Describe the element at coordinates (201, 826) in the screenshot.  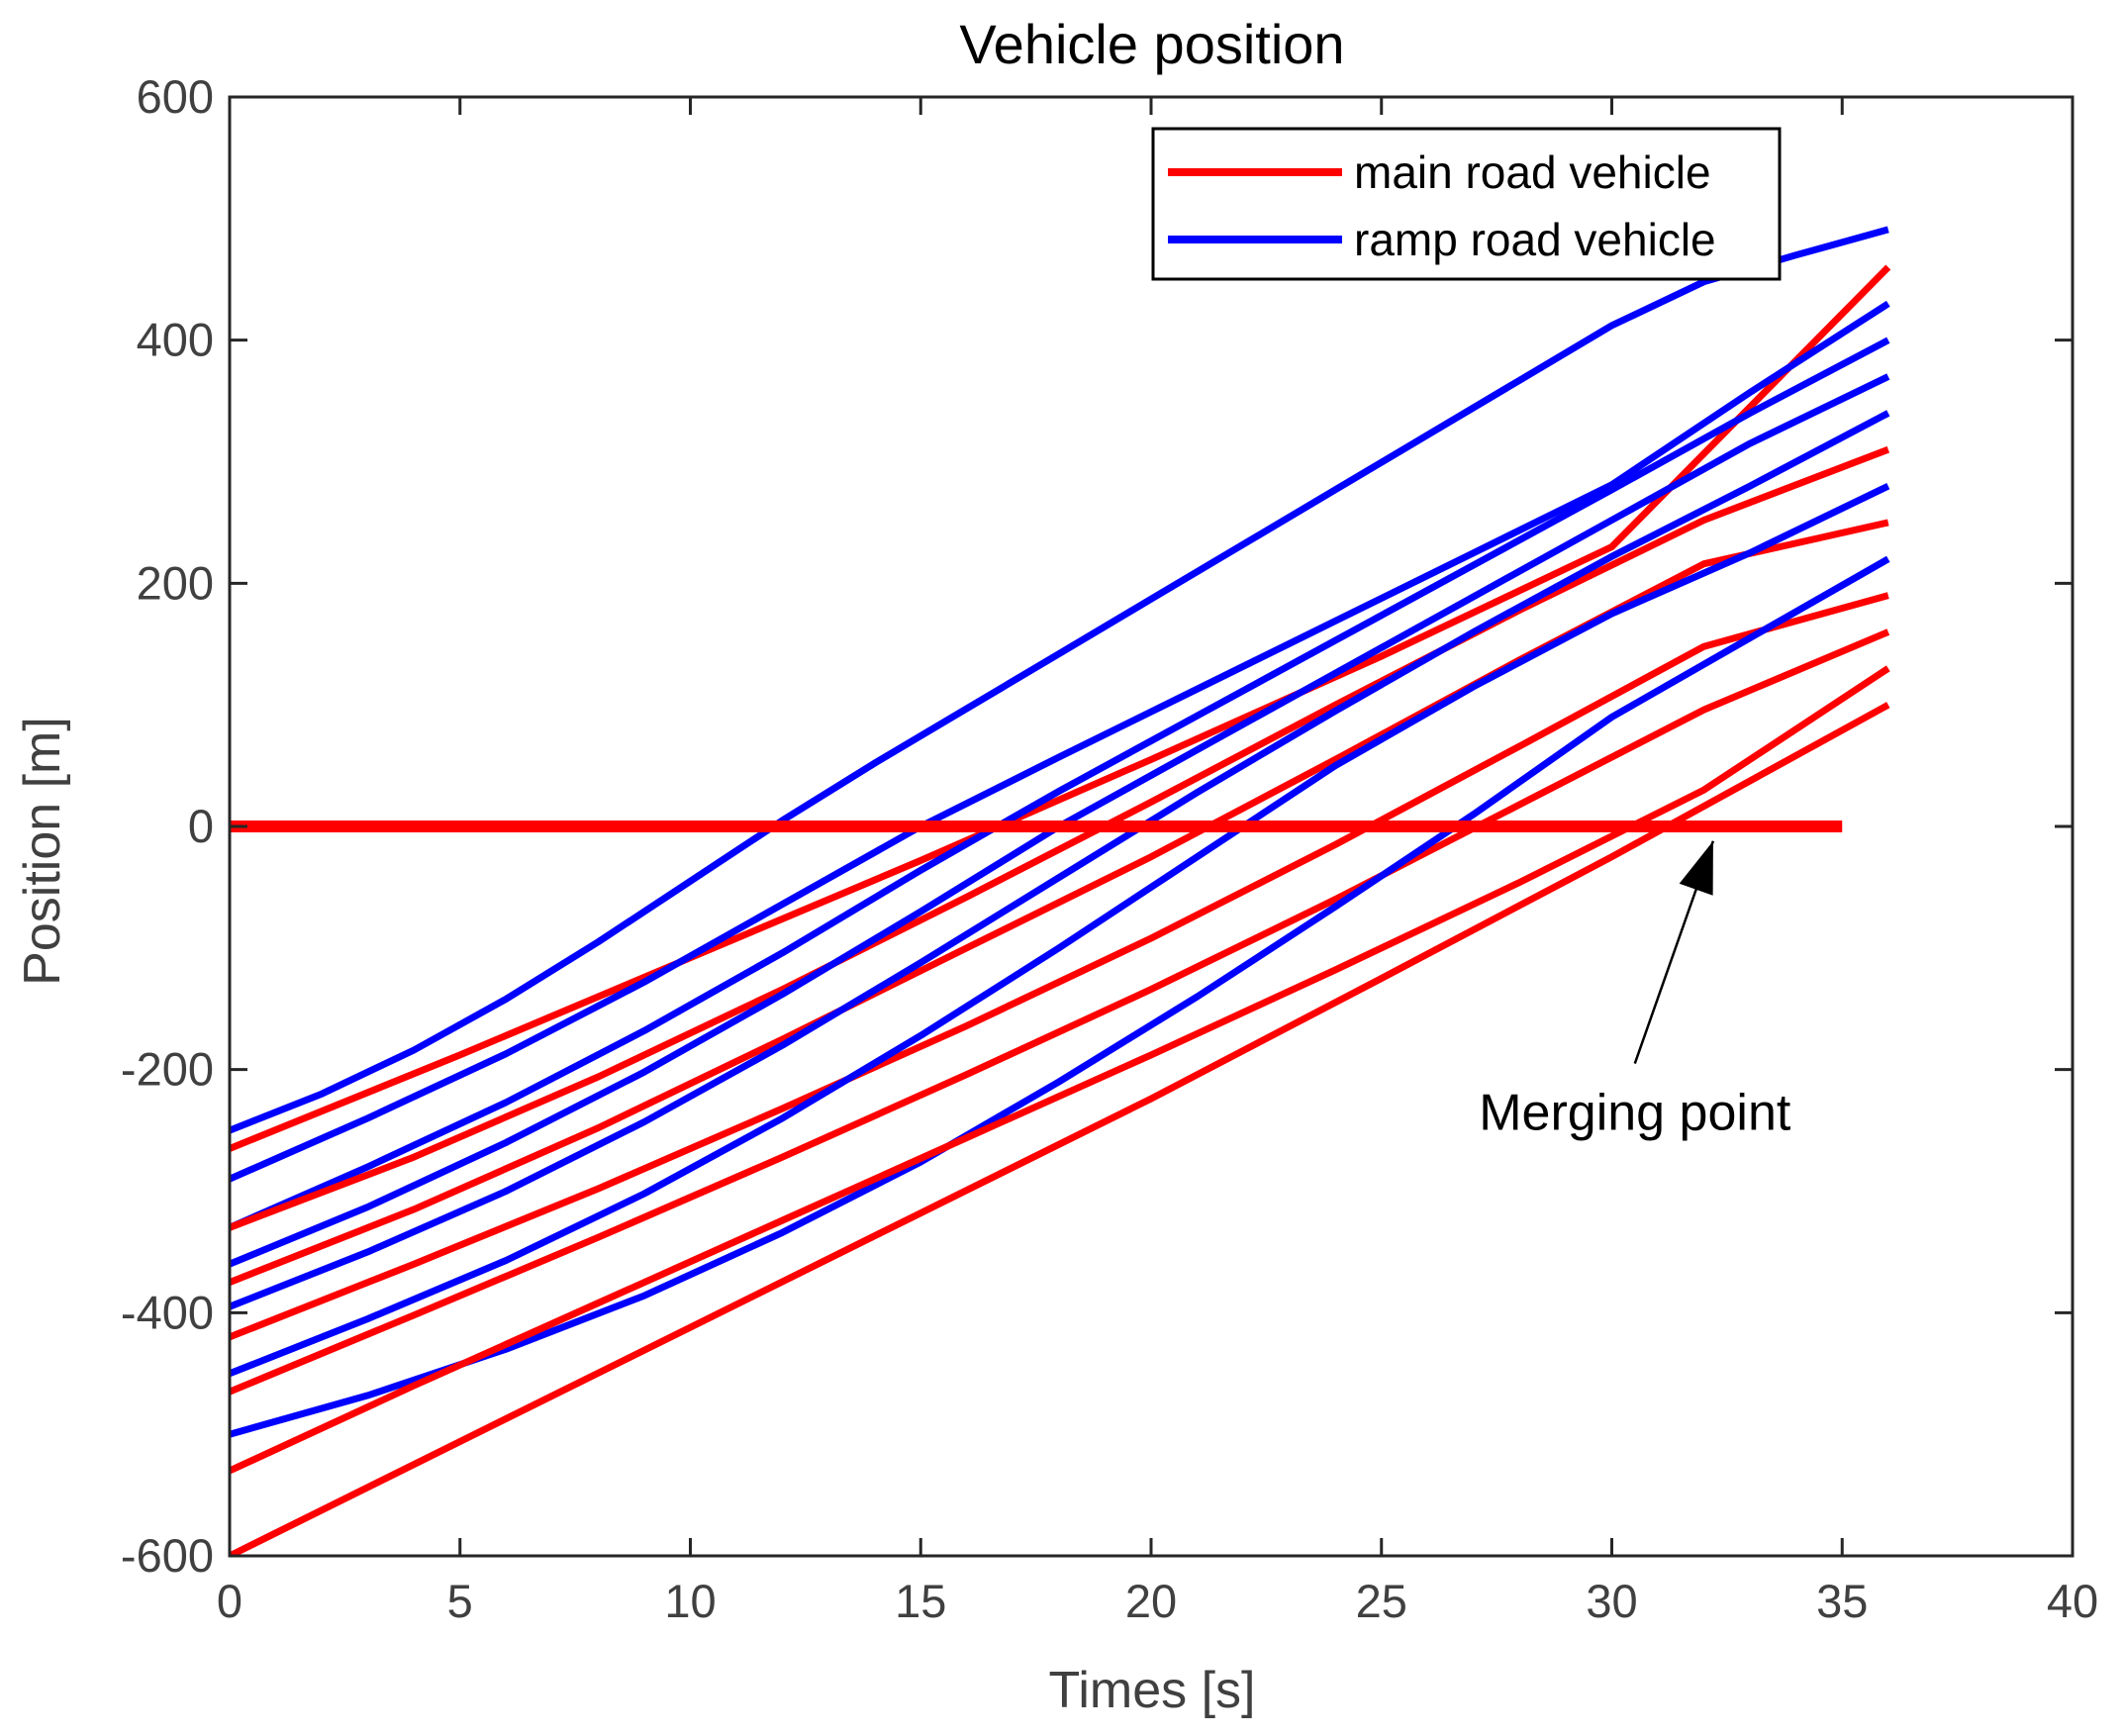
I see `y-tick-label: 0` at that location.